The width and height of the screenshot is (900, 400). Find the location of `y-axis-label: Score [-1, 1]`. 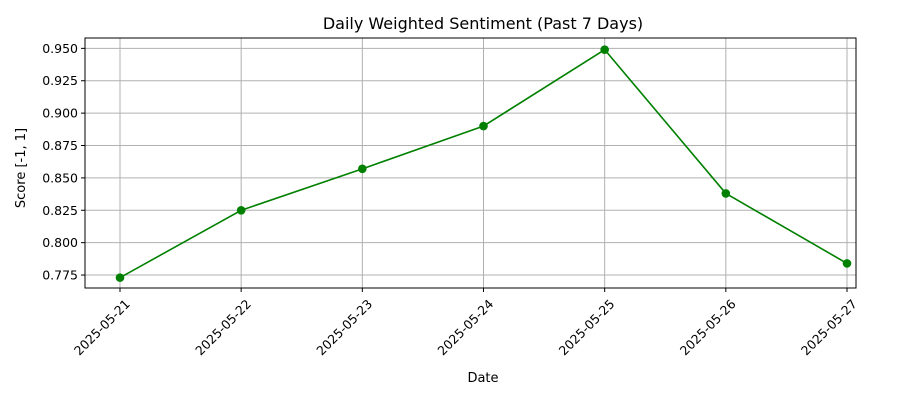

y-axis-label: Score [-1, 1] is located at coordinates (21, 168).